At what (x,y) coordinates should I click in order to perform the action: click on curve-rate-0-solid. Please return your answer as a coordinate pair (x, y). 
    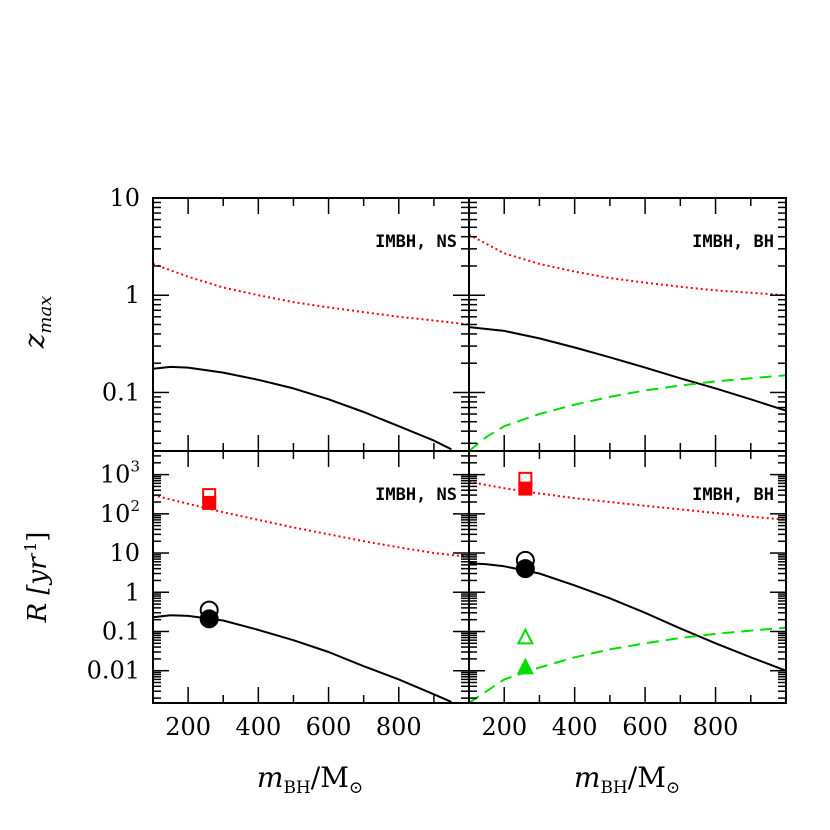
    Looking at the image, I should click on (302, 658).